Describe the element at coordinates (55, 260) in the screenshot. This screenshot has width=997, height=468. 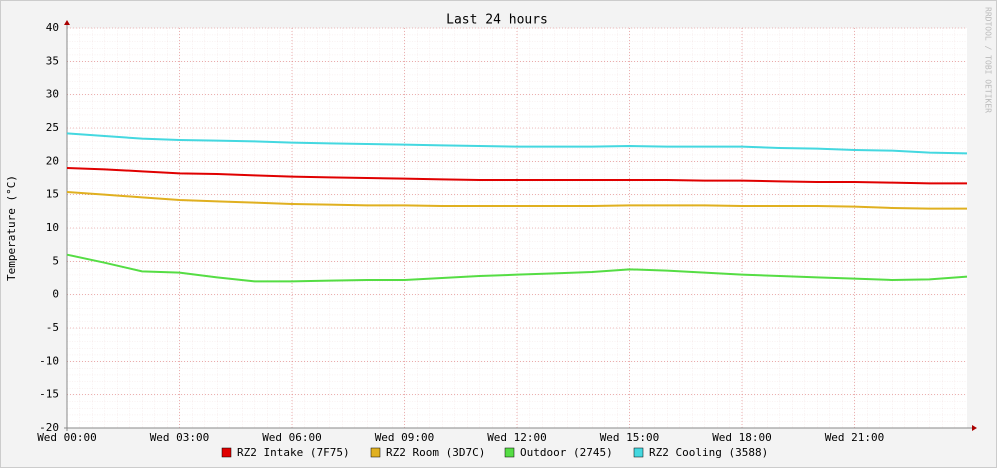
I see `y-tick-label: 5` at that location.